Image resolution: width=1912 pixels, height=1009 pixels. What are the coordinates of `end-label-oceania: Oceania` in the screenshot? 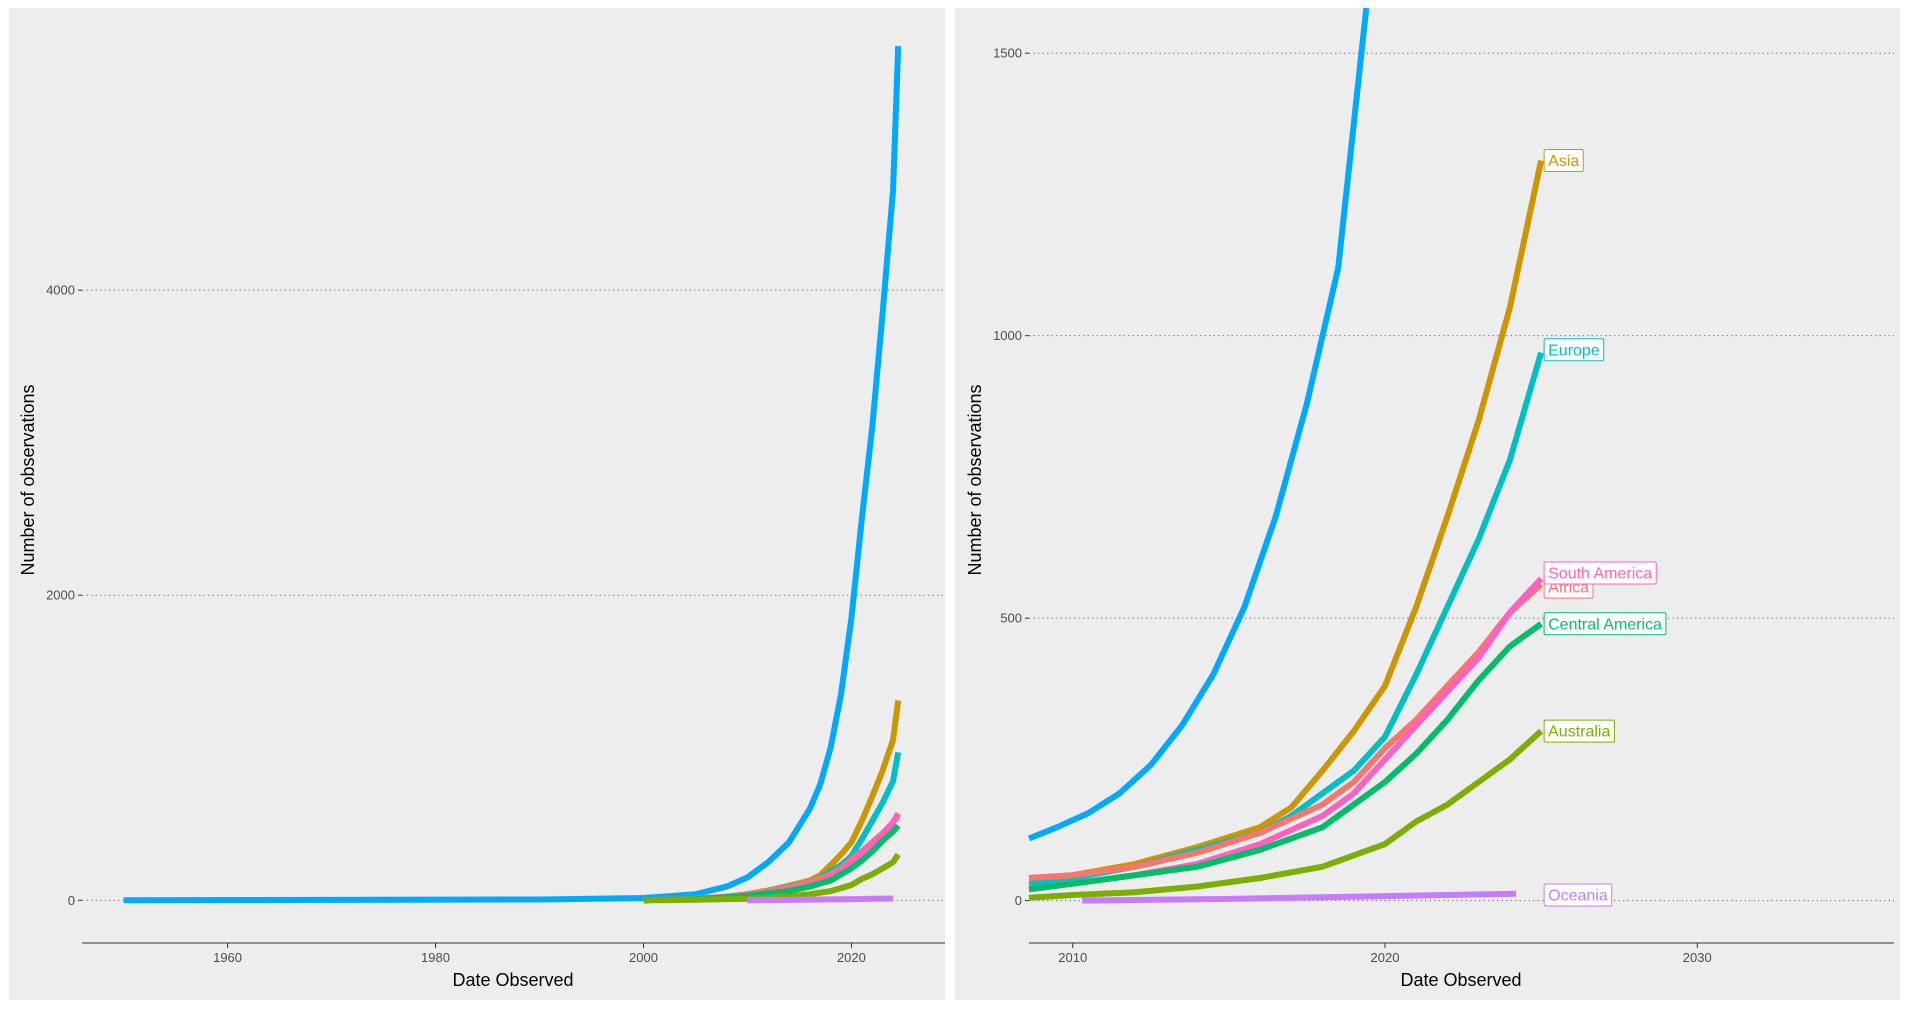 It's located at (1578, 895).